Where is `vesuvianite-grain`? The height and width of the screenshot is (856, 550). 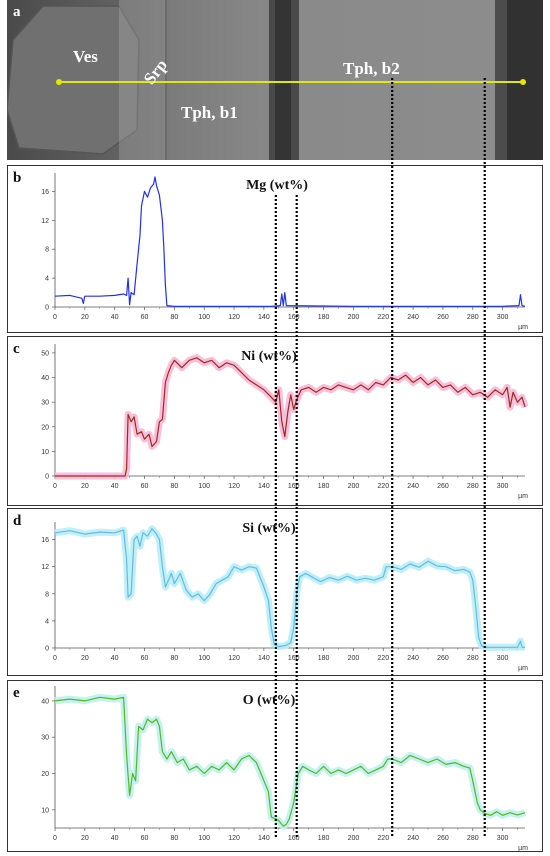 vesuvianite-grain is located at coordinates (73, 80).